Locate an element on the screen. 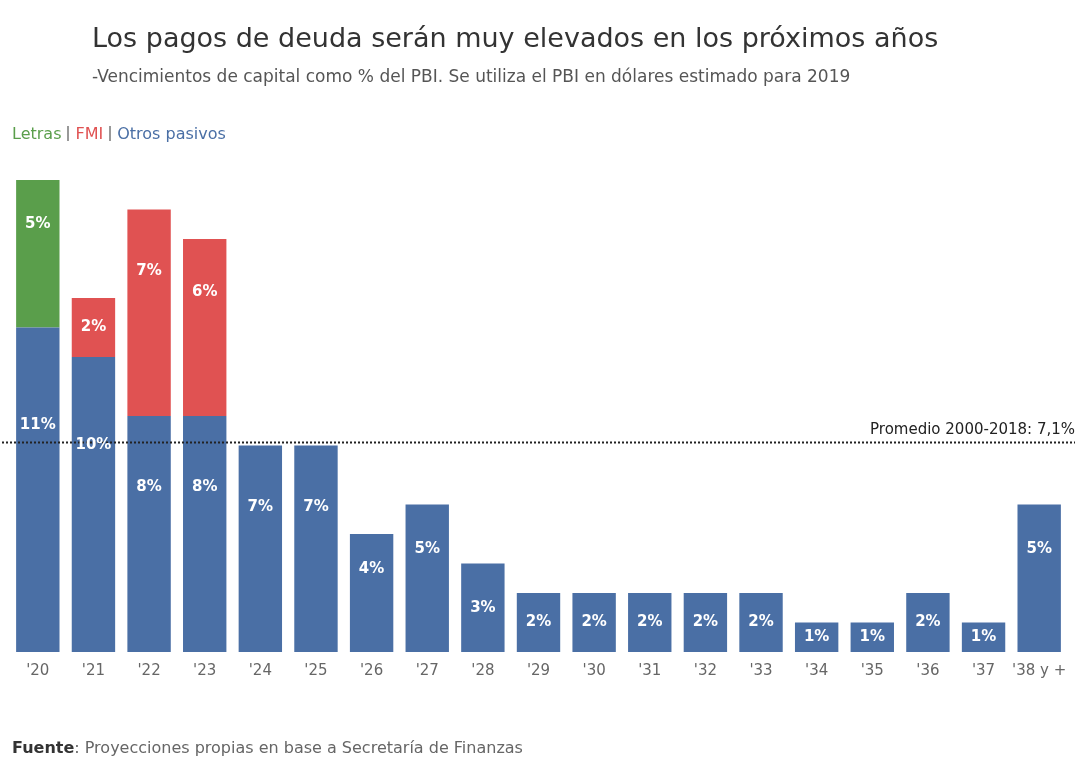 The height and width of the screenshot is (767, 1081). chart-title: Los pagos de deuda serán muy elevados en los próximos años is located at coordinates (515, 37).